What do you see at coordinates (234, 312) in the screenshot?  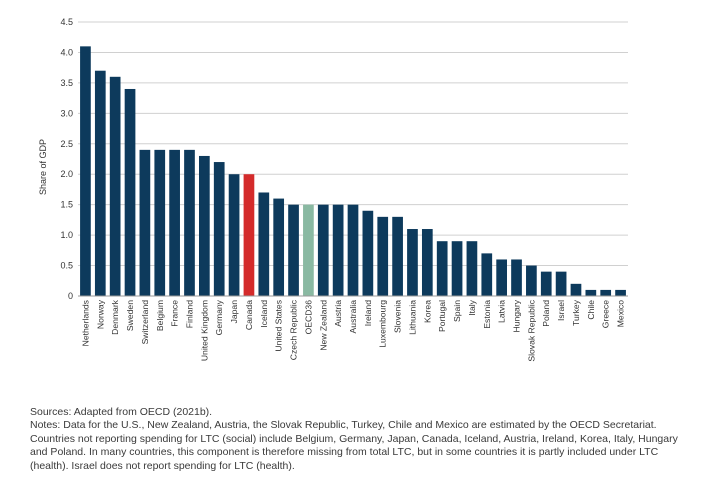 I see `x-tick-label: Japan` at bounding box center [234, 312].